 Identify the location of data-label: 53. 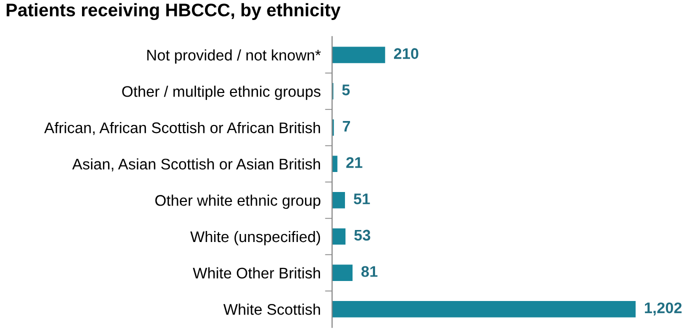
(362, 235).